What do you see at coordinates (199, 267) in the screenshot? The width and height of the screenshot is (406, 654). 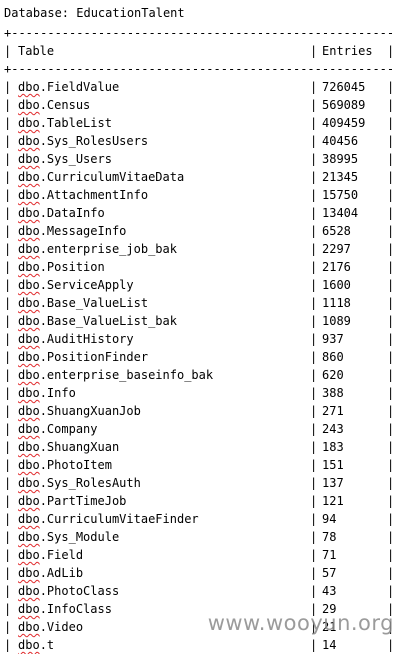 I see `table-row: | dbo.Position | 2176 |` at bounding box center [199, 267].